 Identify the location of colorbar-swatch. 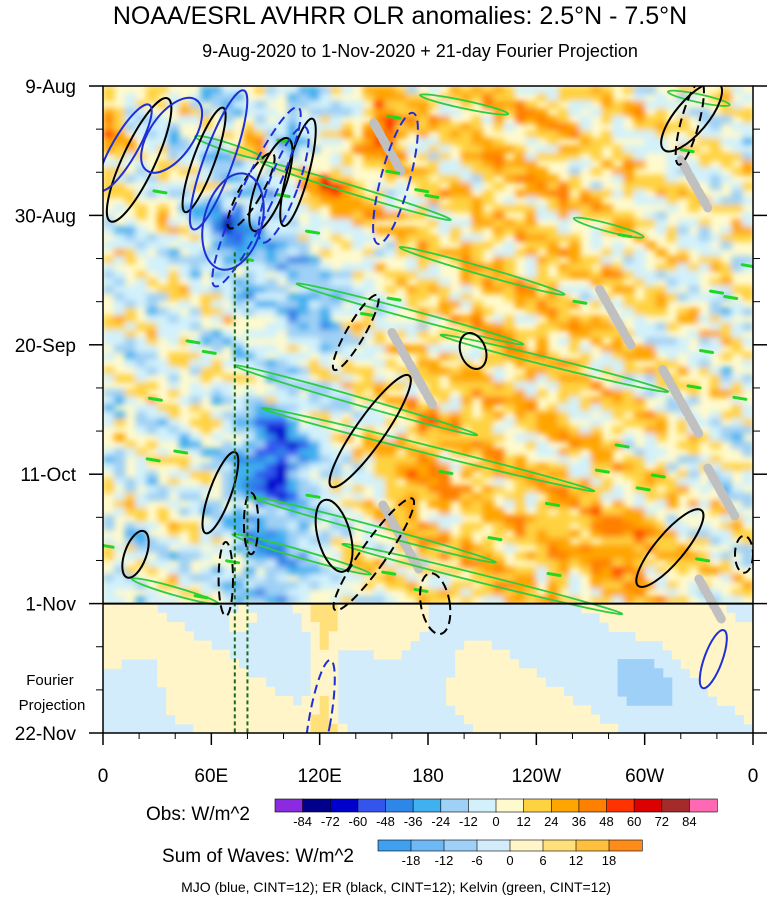
(526, 845).